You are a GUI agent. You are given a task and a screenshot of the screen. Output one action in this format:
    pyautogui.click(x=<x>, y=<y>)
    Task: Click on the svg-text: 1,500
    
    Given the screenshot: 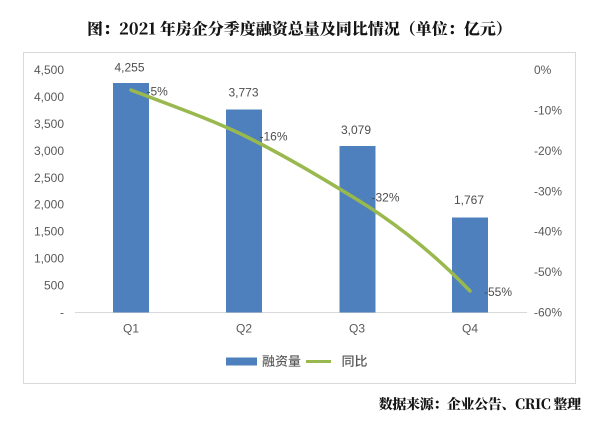 What is the action you would take?
    pyautogui.click(x=49, y=232)
    